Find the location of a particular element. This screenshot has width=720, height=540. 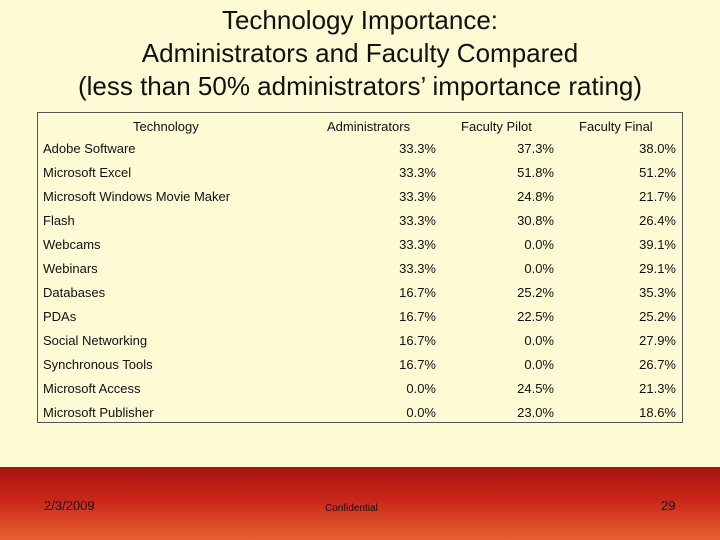

header-technology: Technology is located at coordinates (166, 126).